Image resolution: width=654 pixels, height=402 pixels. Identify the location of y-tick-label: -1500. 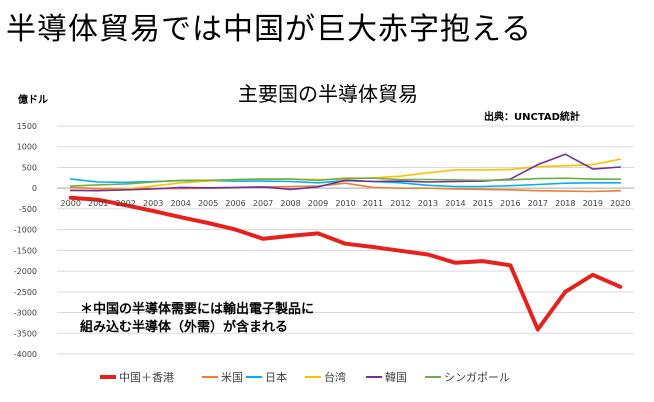
(25, 250).